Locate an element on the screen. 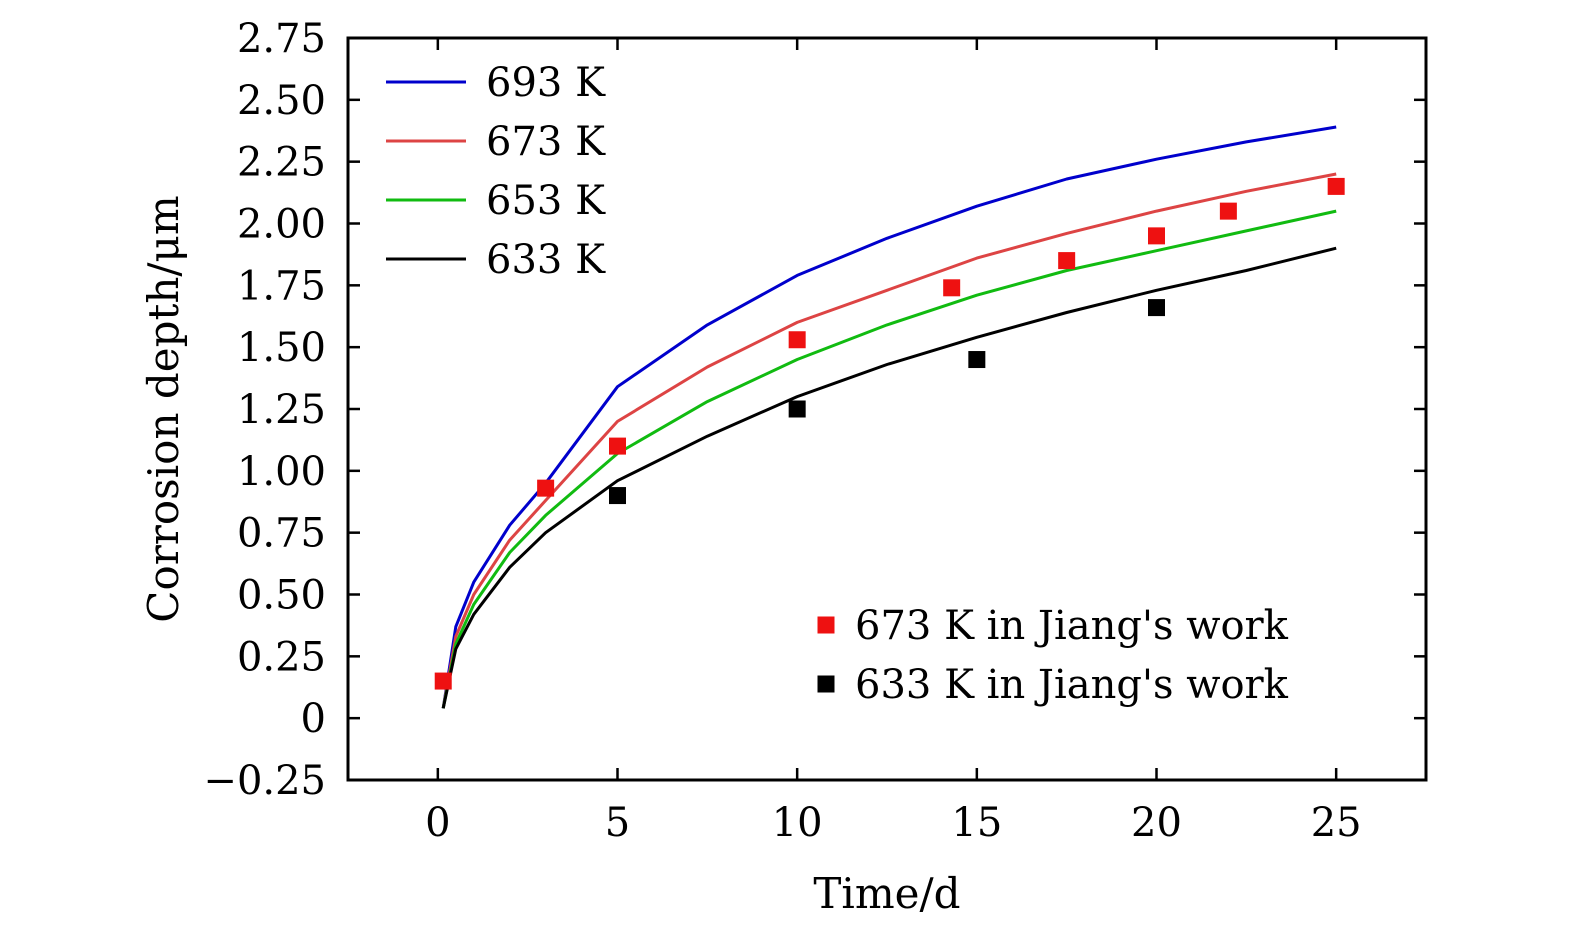 The image size is (1575, 935). x-tick-label: 0 is located at coordinates (437, 823).